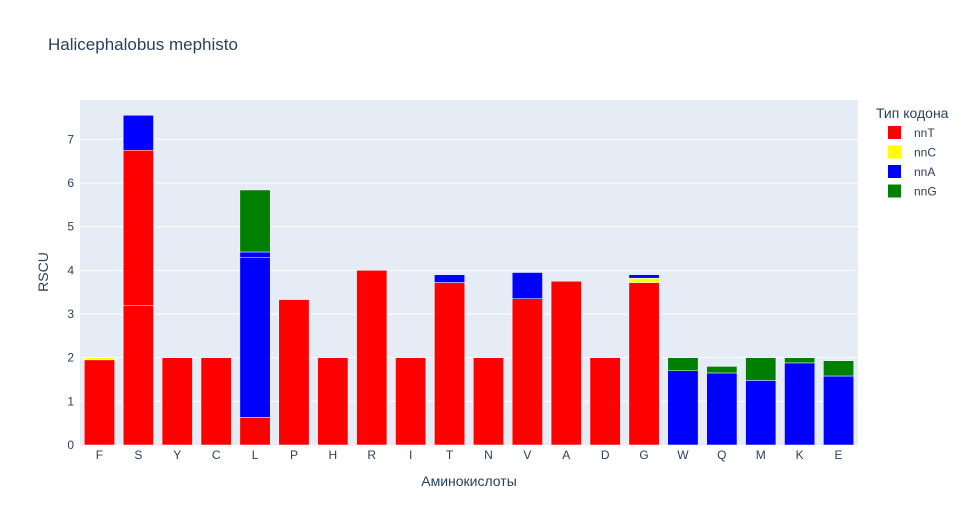 The image size is (964, 525). What do you see at coordinates (838, 410) in the screenshot?
I see `bar-segment-E-nnA` at bounding box center [838, 410].